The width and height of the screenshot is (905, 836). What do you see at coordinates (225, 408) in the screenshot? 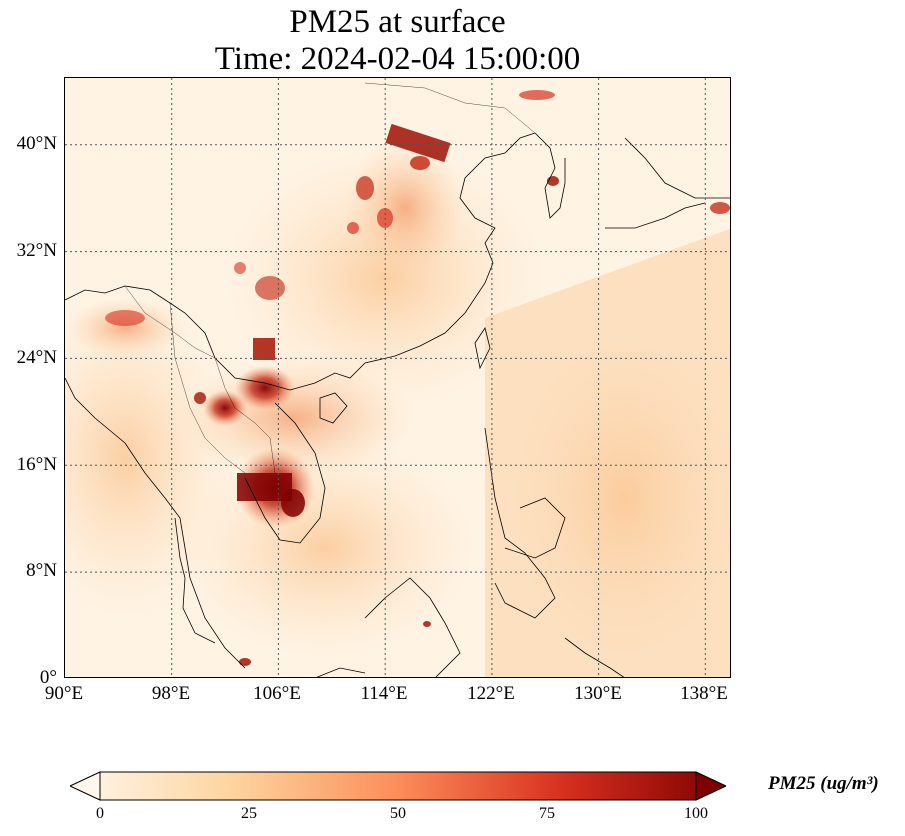
I see `hotspot-northern-thailand` at bounding box center [225, 408].